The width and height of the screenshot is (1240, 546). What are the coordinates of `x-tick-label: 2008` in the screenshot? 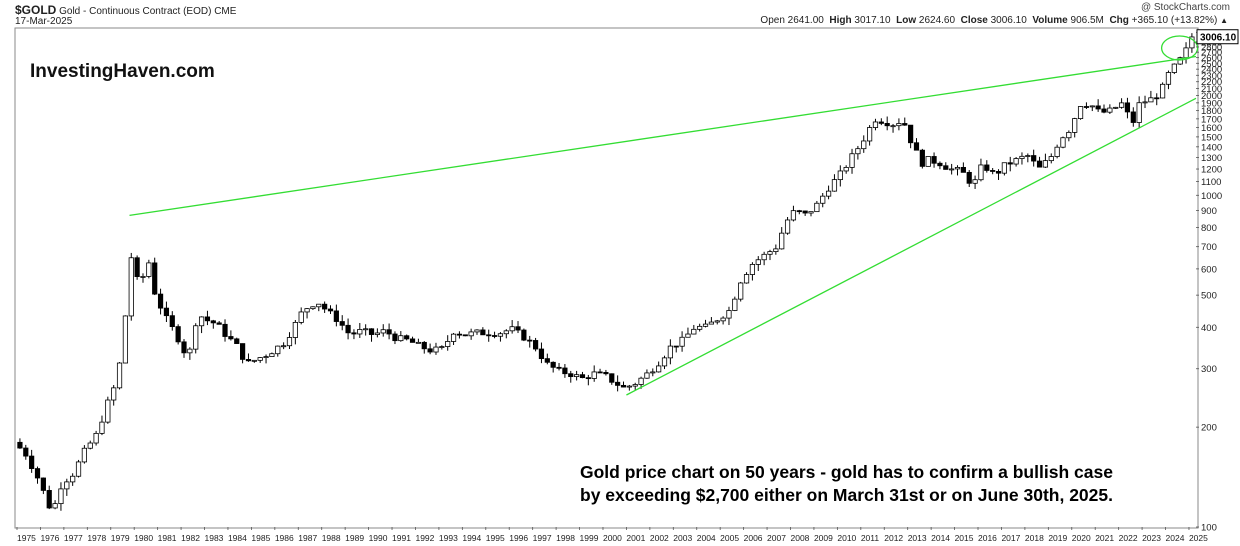 It's located at (799, 538).